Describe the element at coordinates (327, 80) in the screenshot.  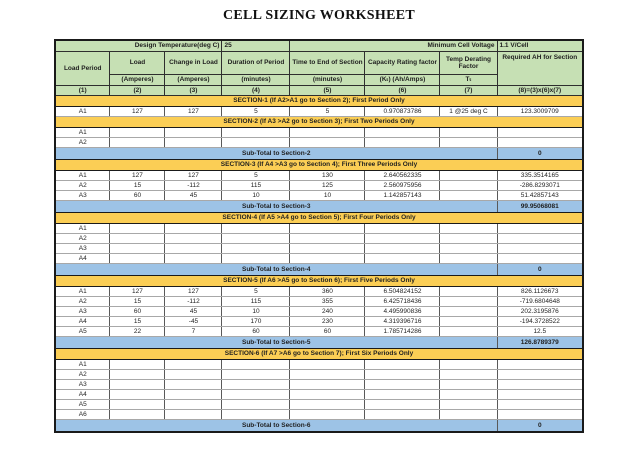
I see `unit-time-to-end: (minutes)` at that location.